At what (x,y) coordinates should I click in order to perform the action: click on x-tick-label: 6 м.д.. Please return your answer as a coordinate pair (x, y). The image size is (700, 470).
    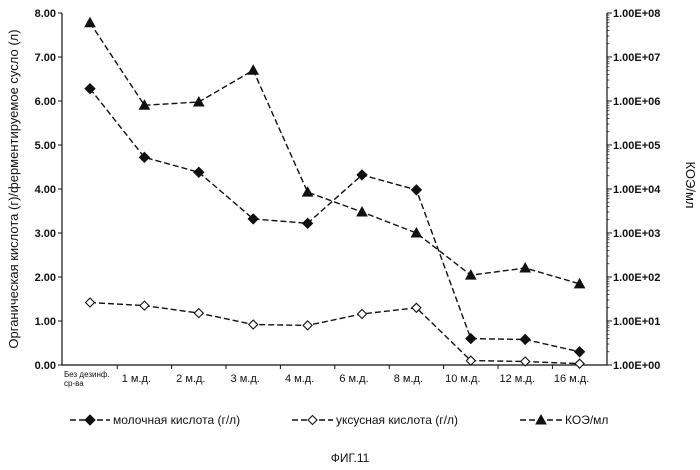
    Looking at the image, I should click on (353, 379).